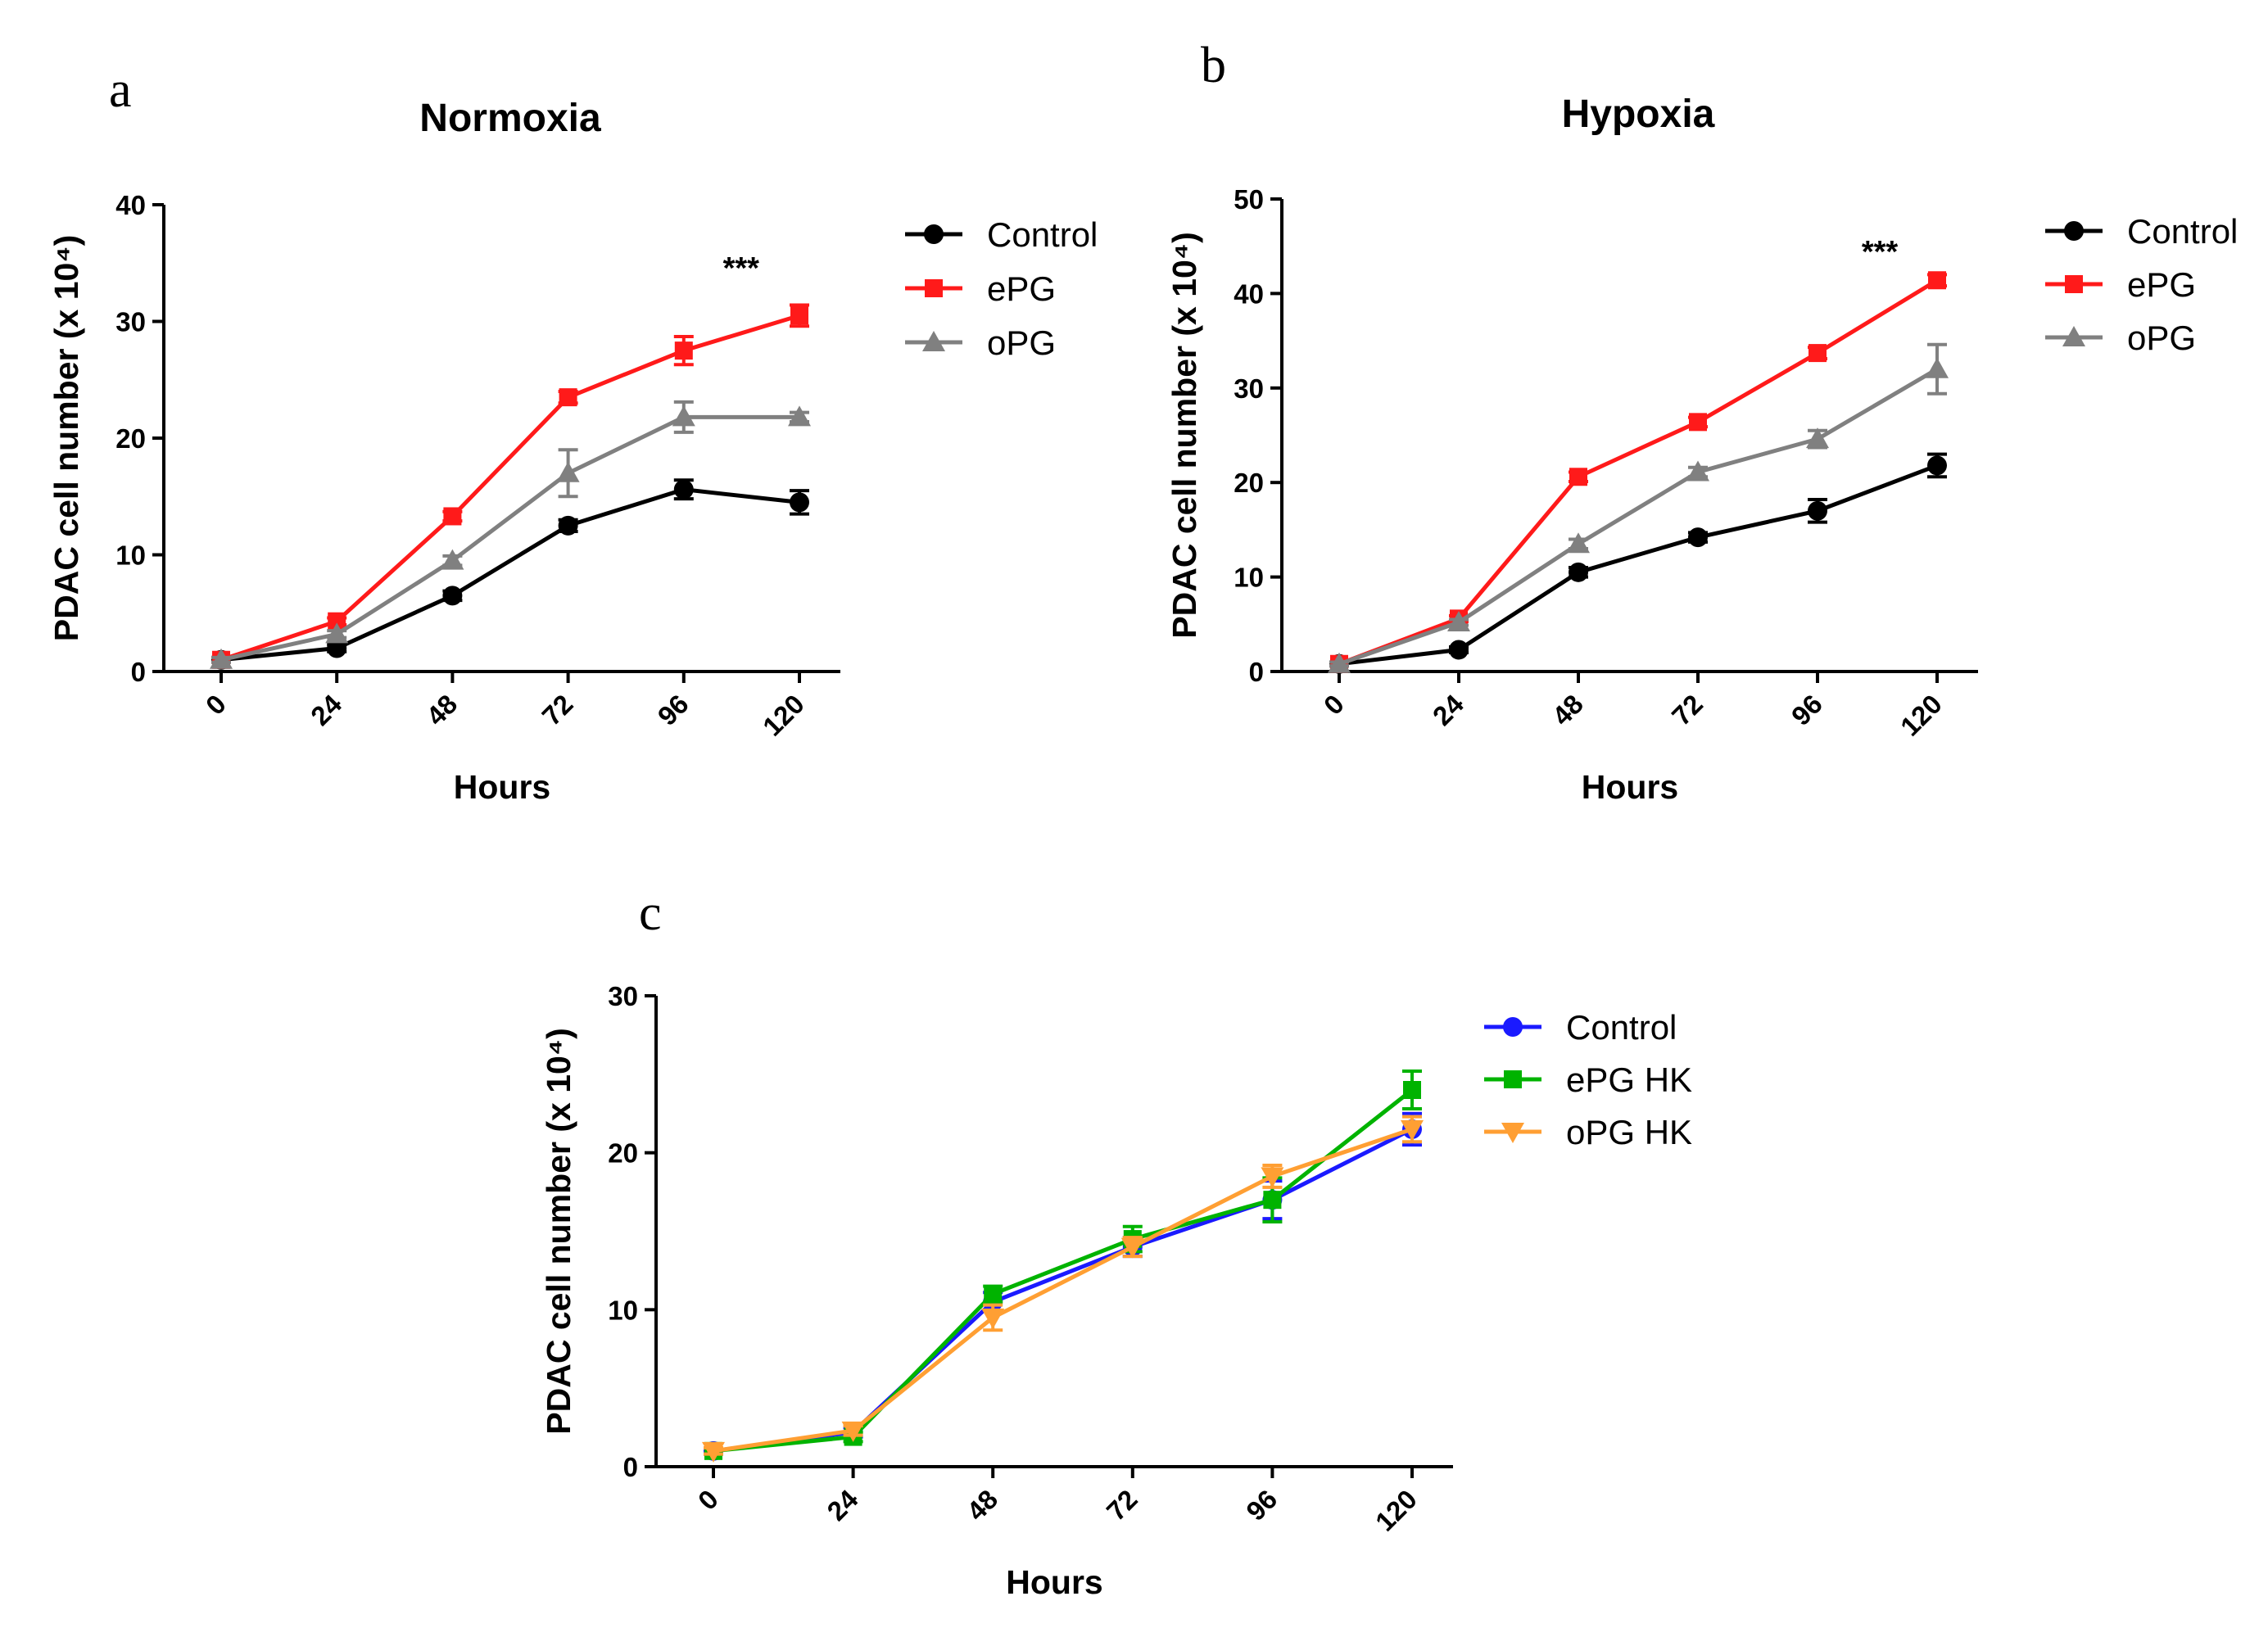 The height and width of the screenshot is (1628, 2268). Describe the element at coordinates (1213, 65) in the screenshot. I see `panel-letter: b` at that location.